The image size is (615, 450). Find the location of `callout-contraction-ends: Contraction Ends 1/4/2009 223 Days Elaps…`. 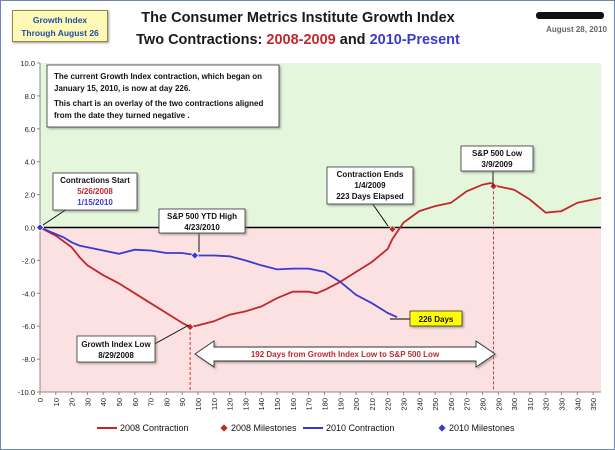

callout-contraction-ends: Contraction Ends 1/4/2009 223 Days Elaps… is located at coordinates (370, 196).